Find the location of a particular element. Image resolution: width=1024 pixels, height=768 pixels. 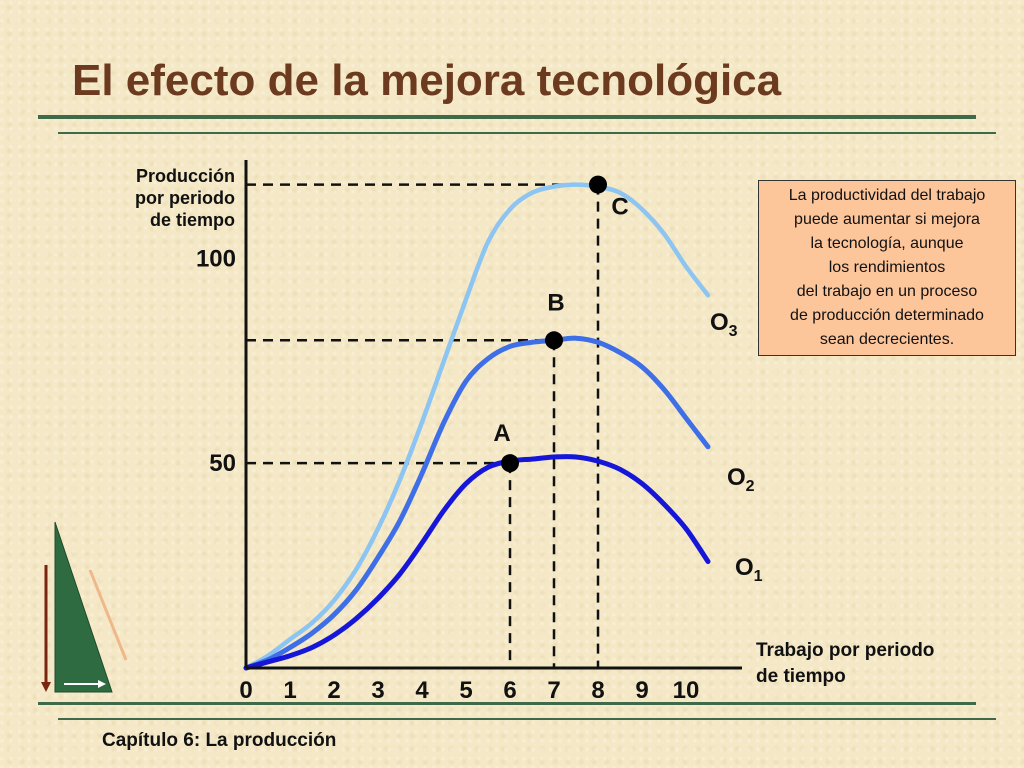

x-tick-label-7: 7 is located at coordinates (553, 690).